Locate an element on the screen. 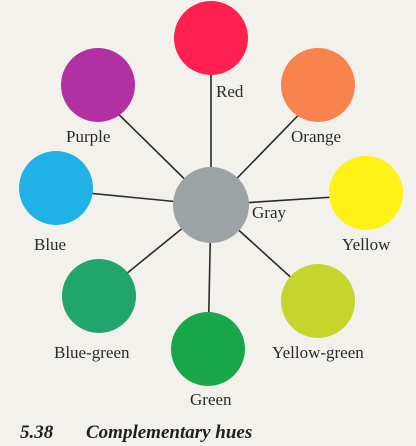 The image size is (416, 446). label-yellow-green: Yellow-green is located at coordinates (318, 352).